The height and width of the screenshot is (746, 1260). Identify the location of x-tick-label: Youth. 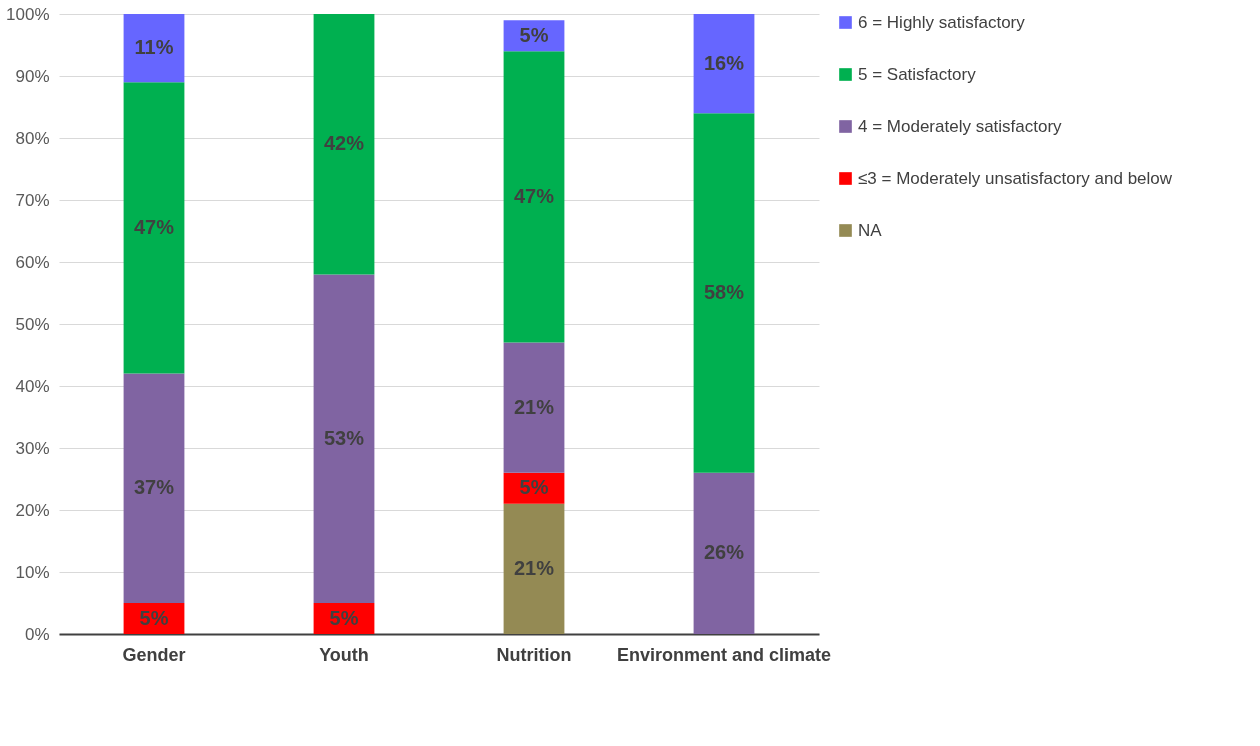
(344, 654).